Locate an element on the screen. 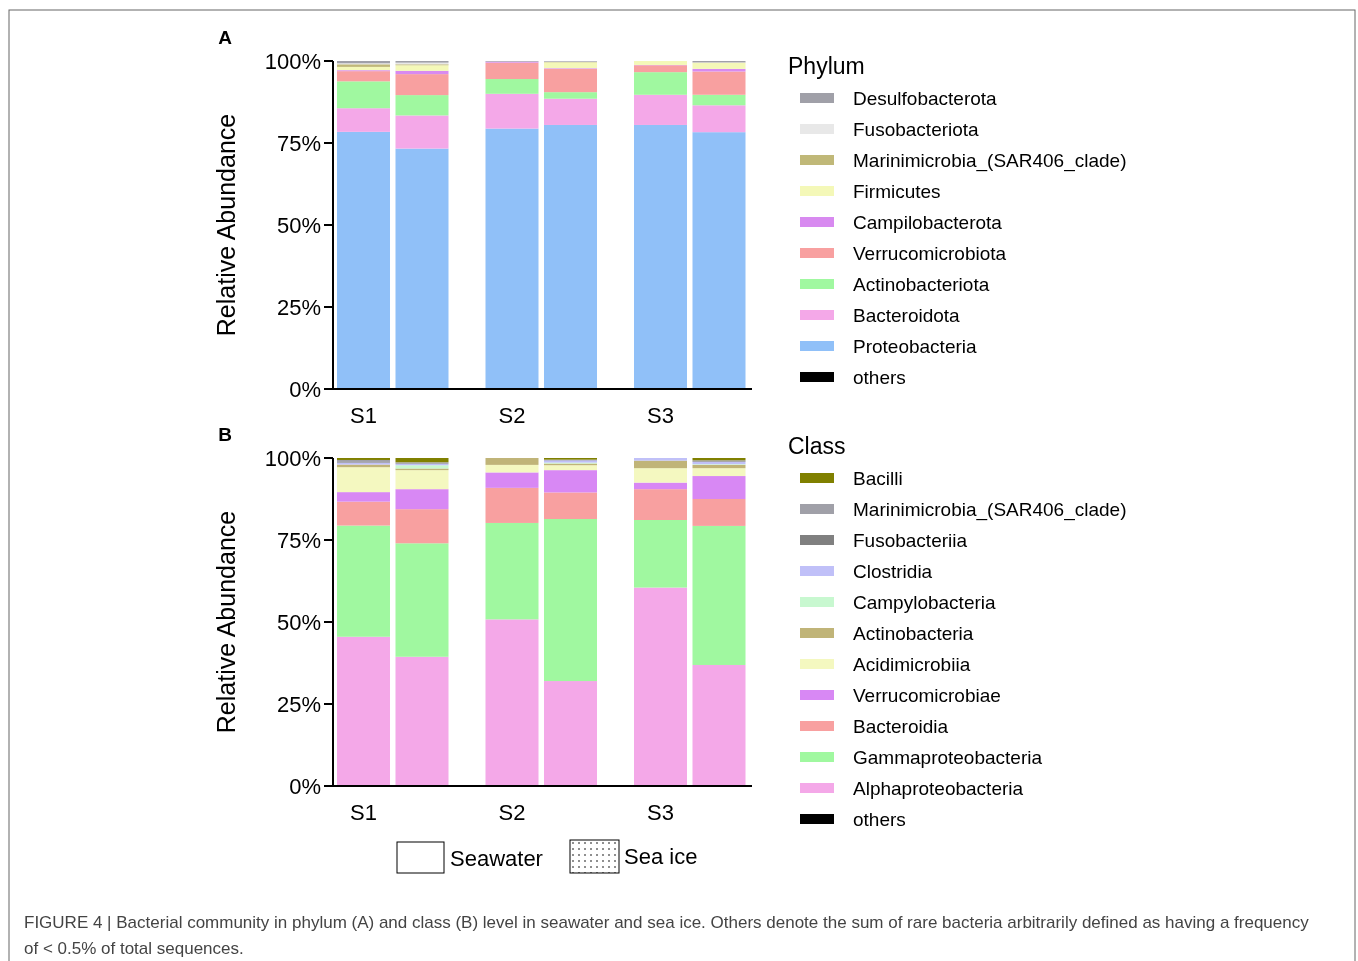 The width and height of the screenshot is (1358, 961). legend-label: Desulfobacterota is located at coordinates (925, 98).